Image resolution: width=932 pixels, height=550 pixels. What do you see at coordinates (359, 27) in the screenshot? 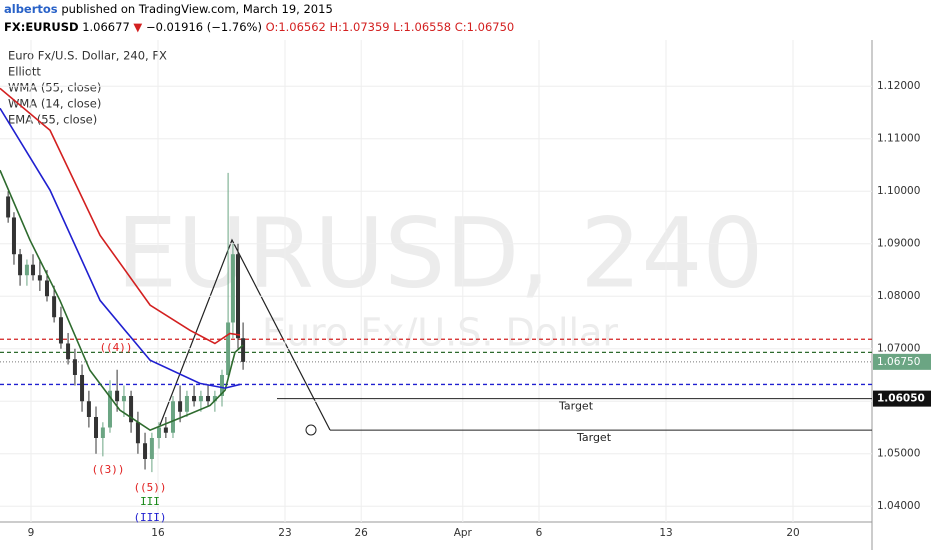
I see `ohlc-high: H:1.07359` at bounding box center [359, 27].